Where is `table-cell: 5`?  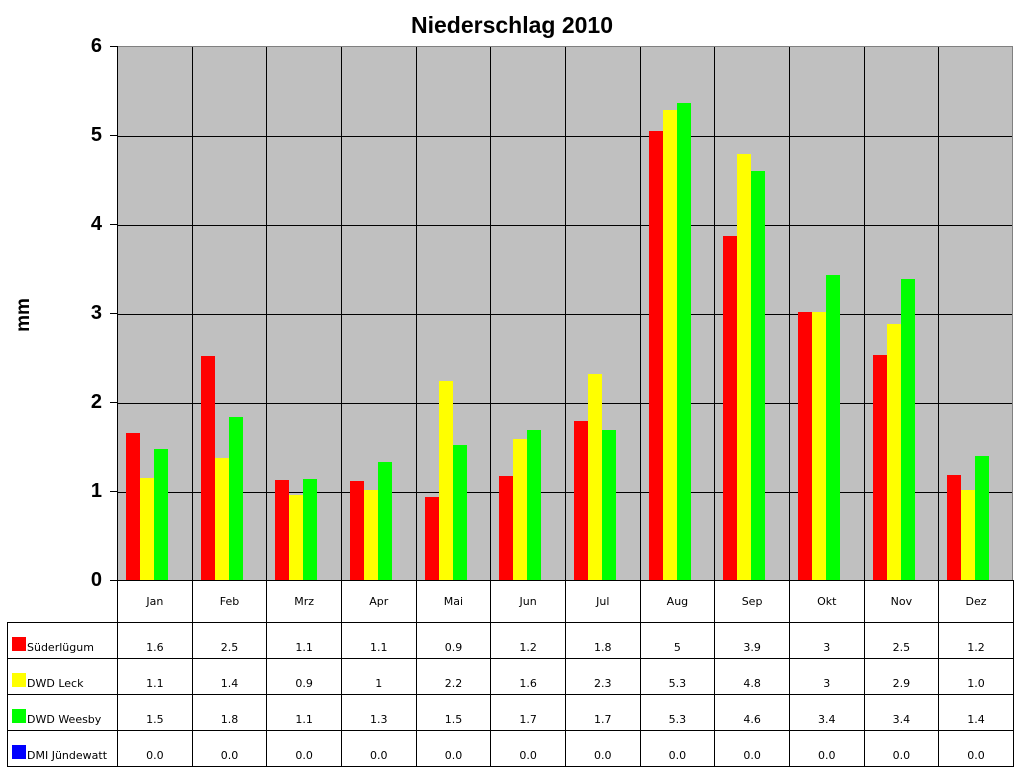
table-cell: 5 is located at coordinates (677, 640).